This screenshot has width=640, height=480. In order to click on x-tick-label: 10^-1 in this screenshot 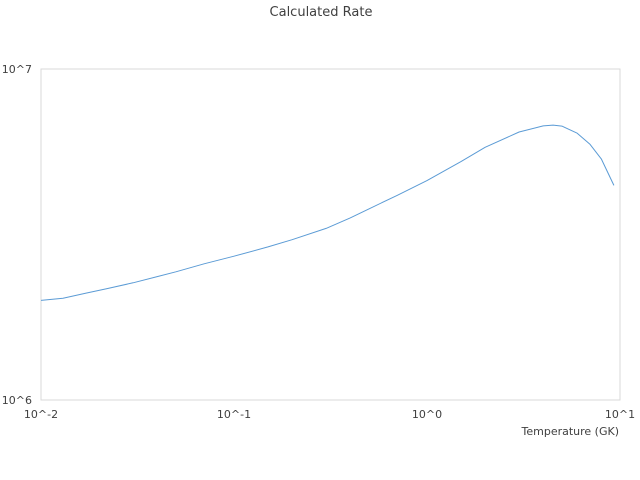, I will do `click(234, 414)`.